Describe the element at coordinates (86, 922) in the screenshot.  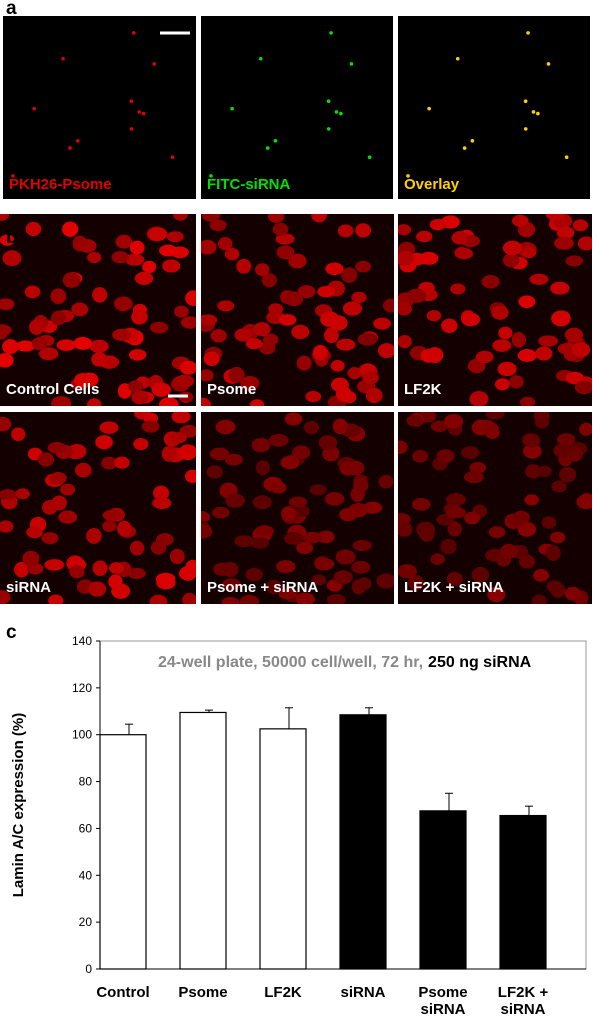
I see `y-tick-label: 20` at that location.